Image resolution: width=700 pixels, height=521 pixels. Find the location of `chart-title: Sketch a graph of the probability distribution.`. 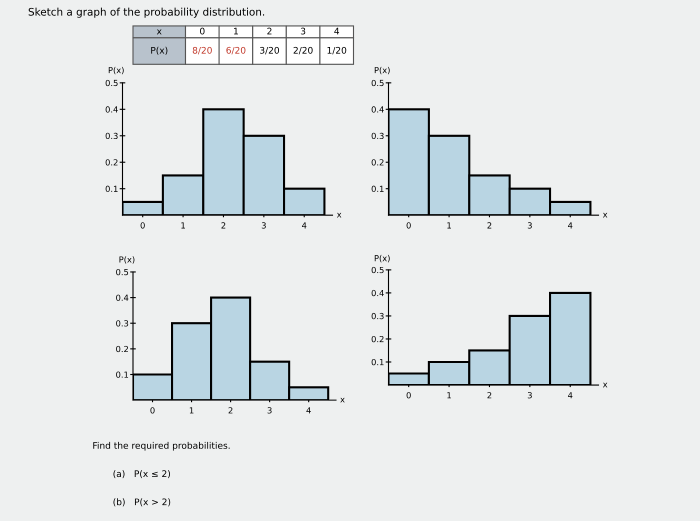

chart-title: Sketch a graph of the probability distribution. is located at coordinates (146, 13).